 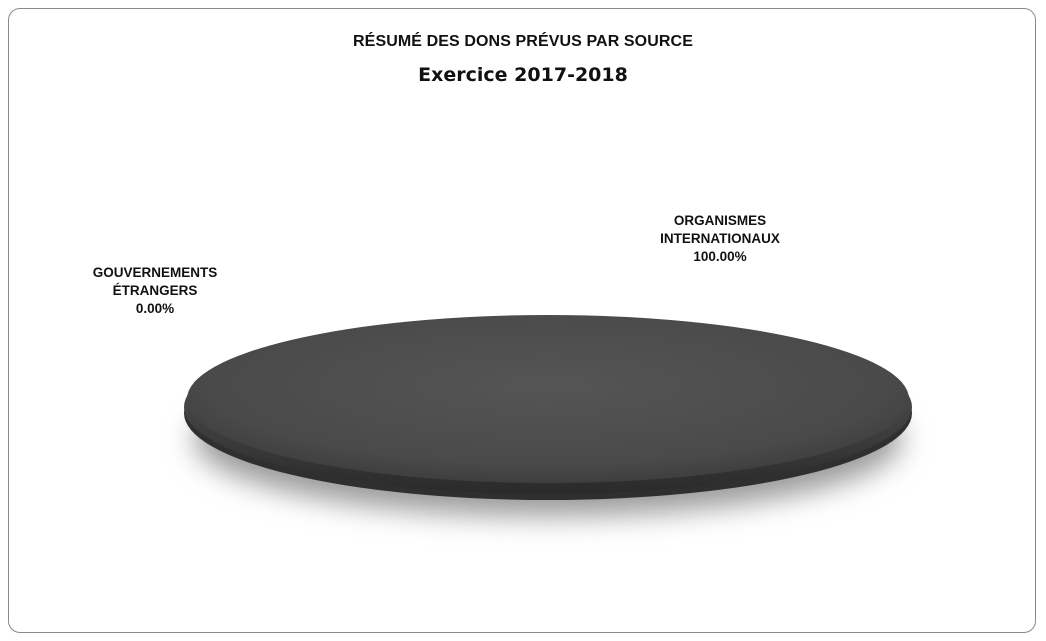 What do you see at coordinates (155, 272) in the screenshot?
I see `slice-label-gouvernements-line1: GOUVERNEMENTS` at bounding box center [155, 272].